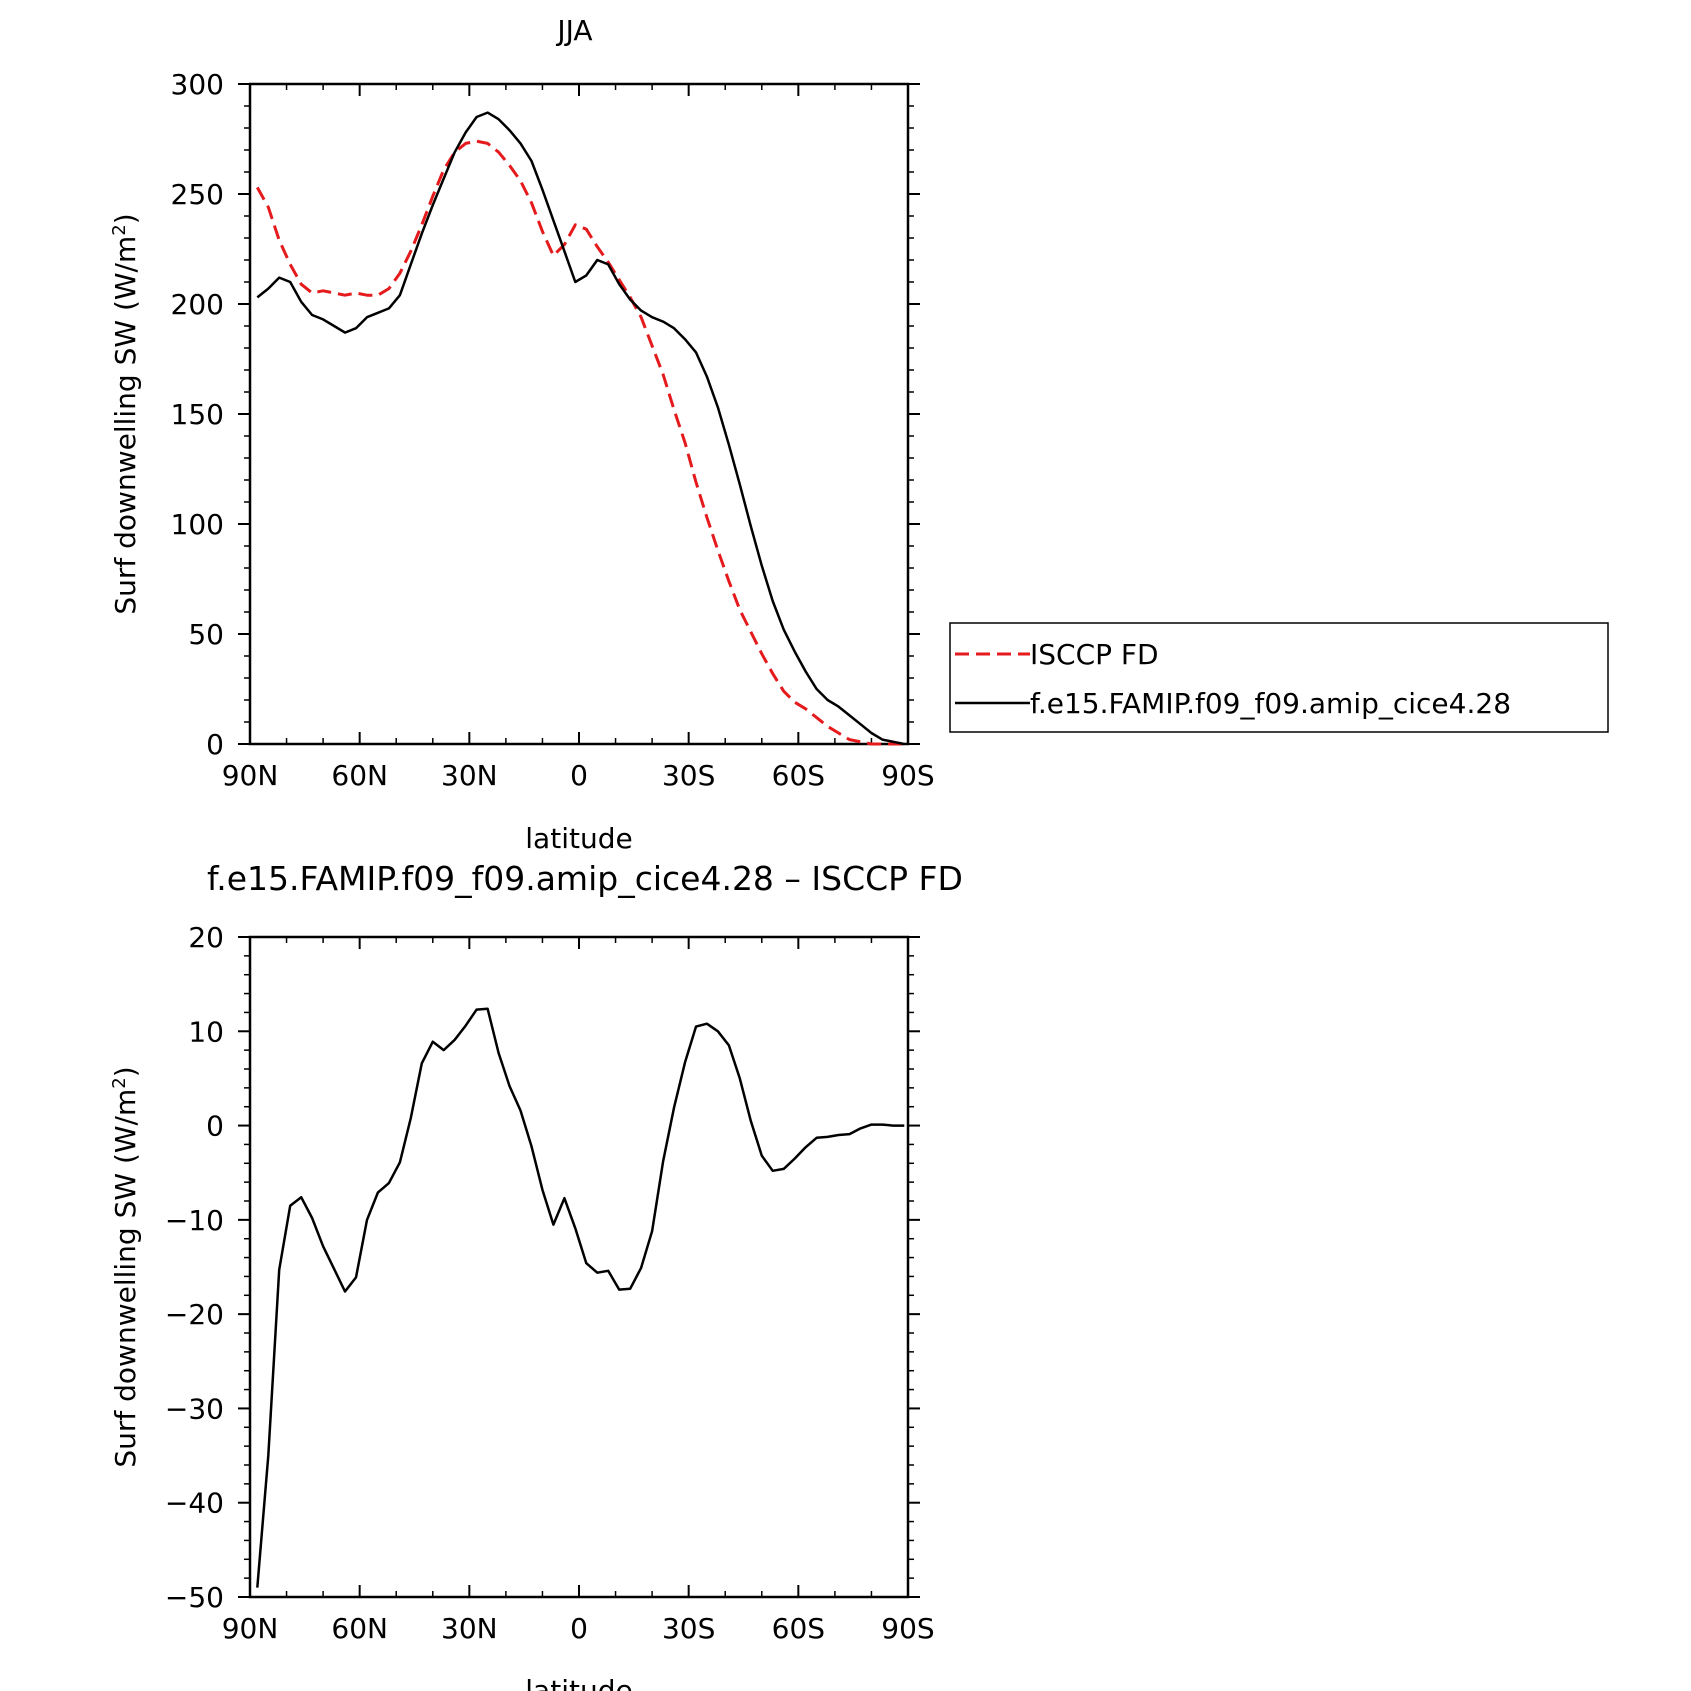  I want to click on bottom-chart-ylabel: Surf downwelling SW (W/m2), so click(125, 1266).